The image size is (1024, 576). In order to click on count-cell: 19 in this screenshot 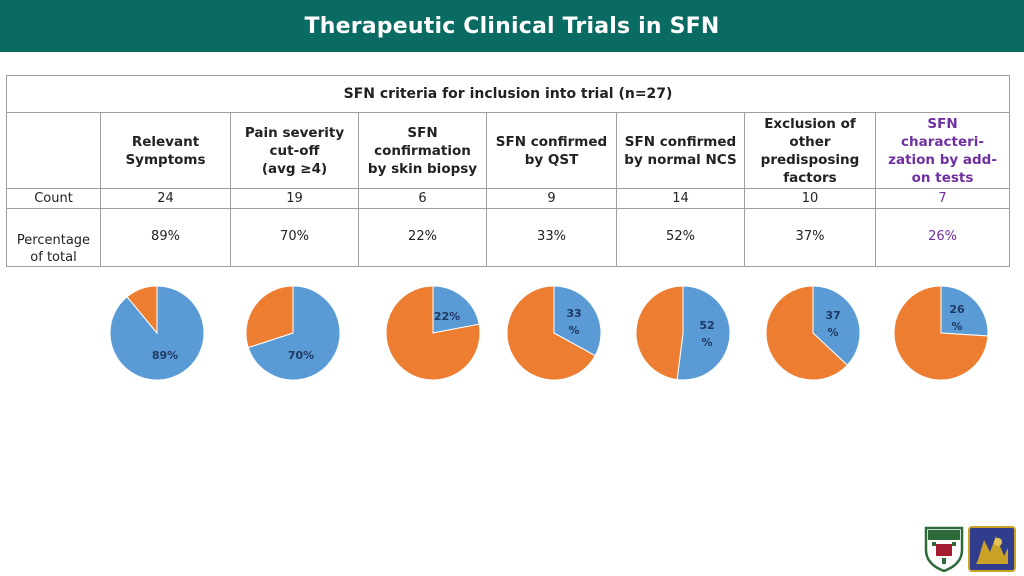, I will do `click(294, 198)`.